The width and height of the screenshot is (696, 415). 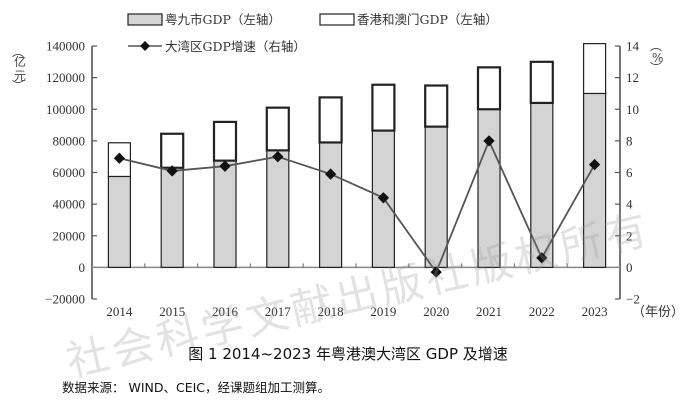 I want to click on left-tick-label: 120000, so click(x=65, y=77).